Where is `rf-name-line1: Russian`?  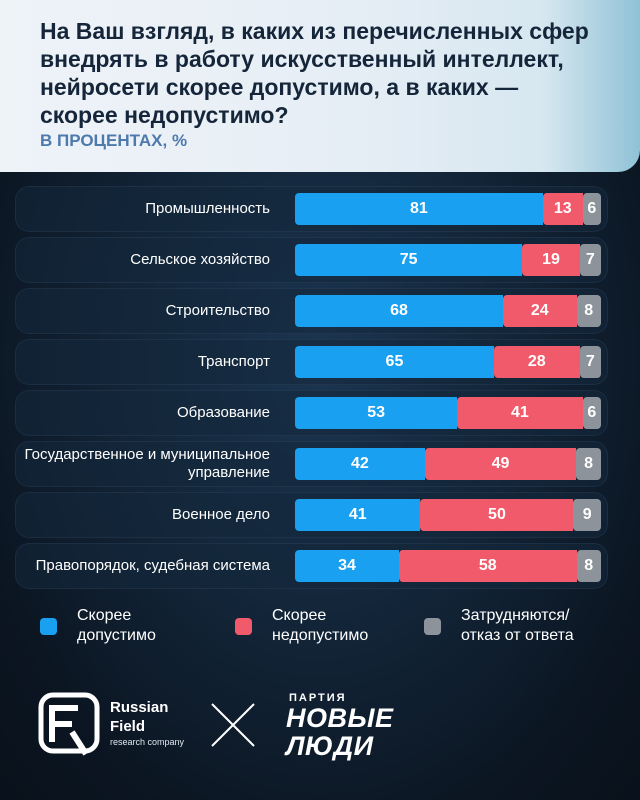
rf-name-line1: Russian is located at coordinates (139, 707).